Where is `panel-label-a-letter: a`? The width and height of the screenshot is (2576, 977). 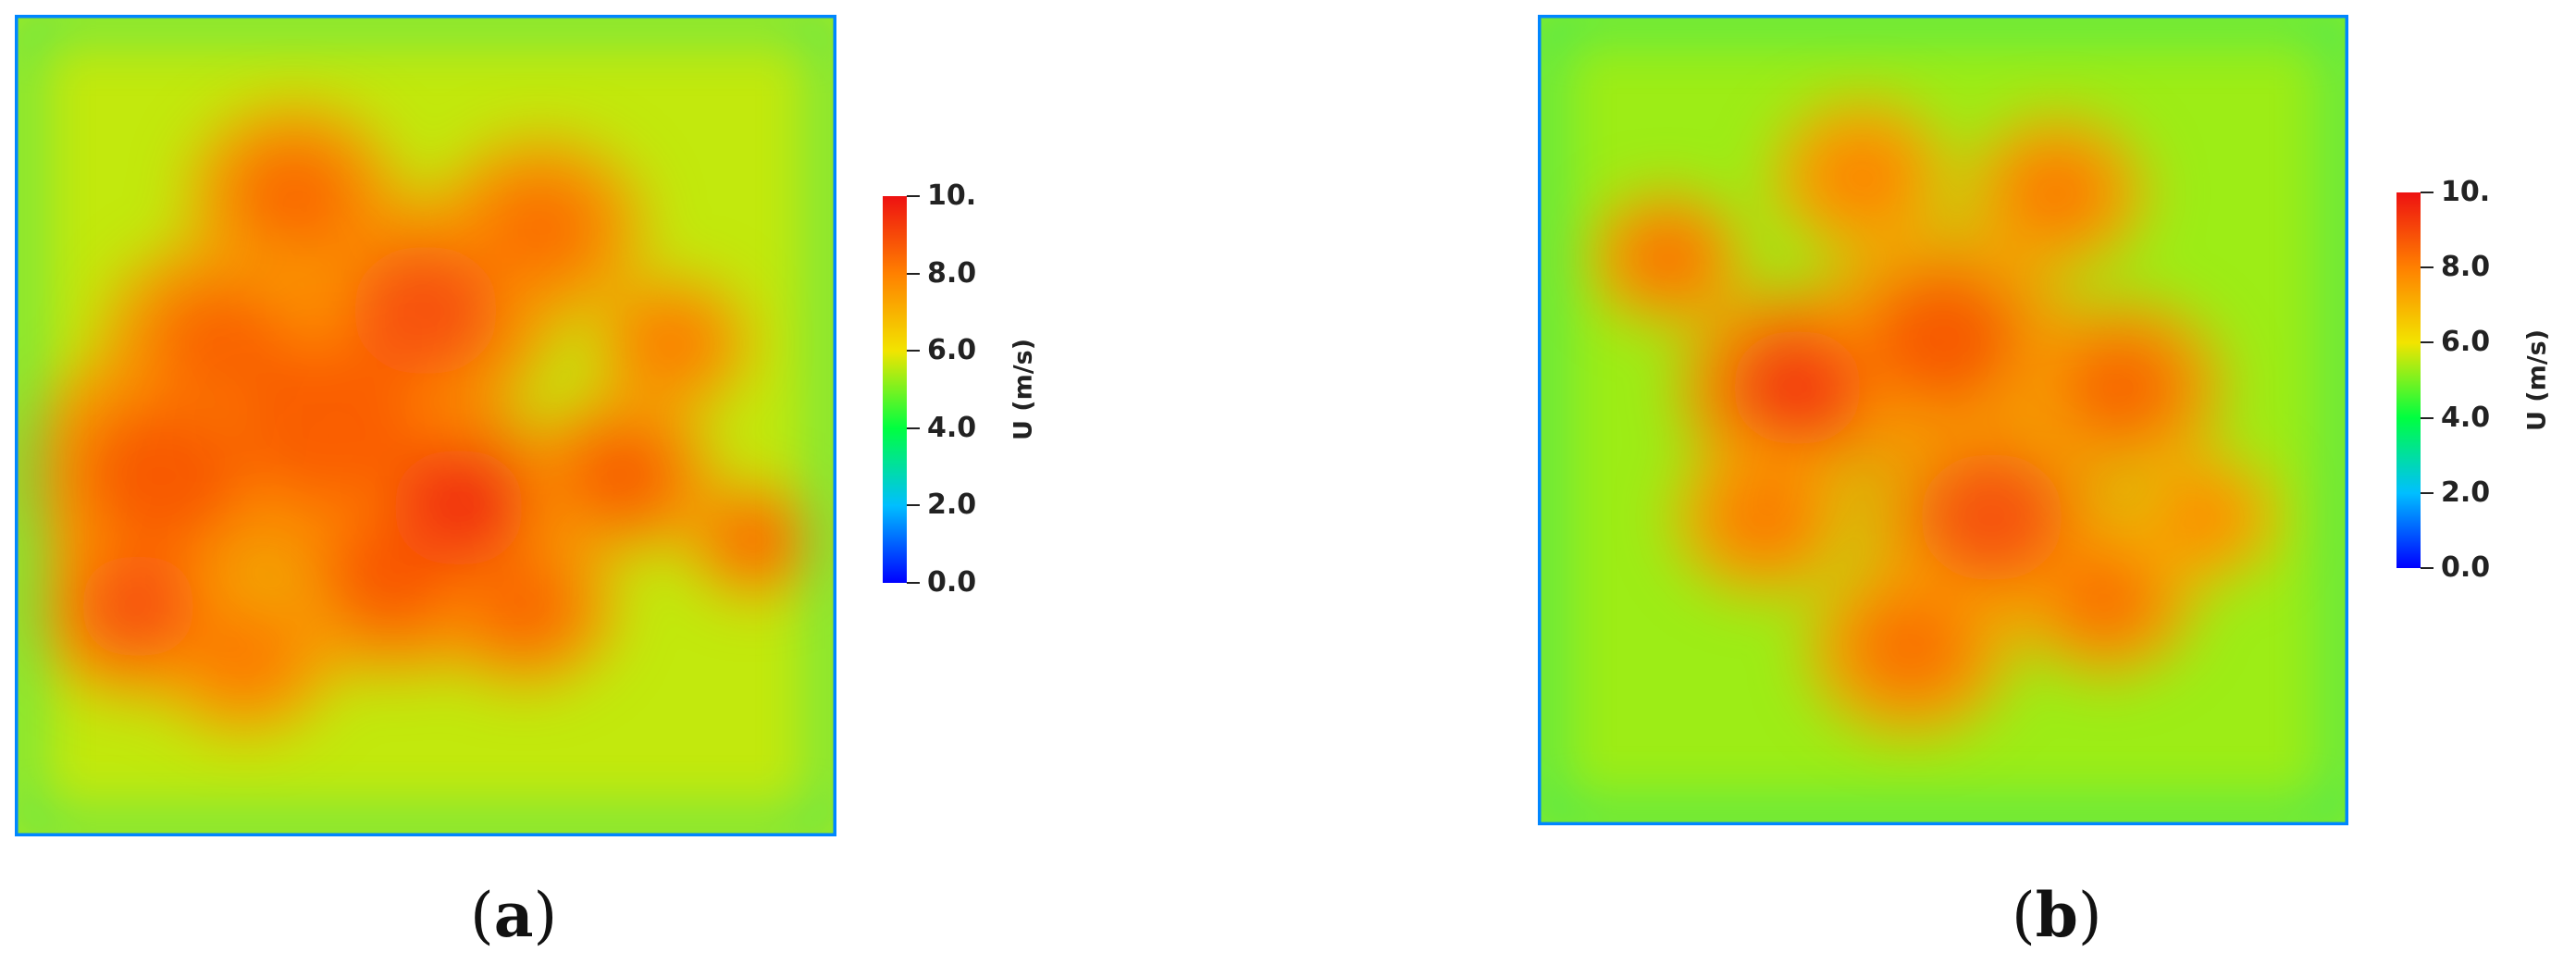 panel-label-a-letter: a is located at coordinates (513, 915).